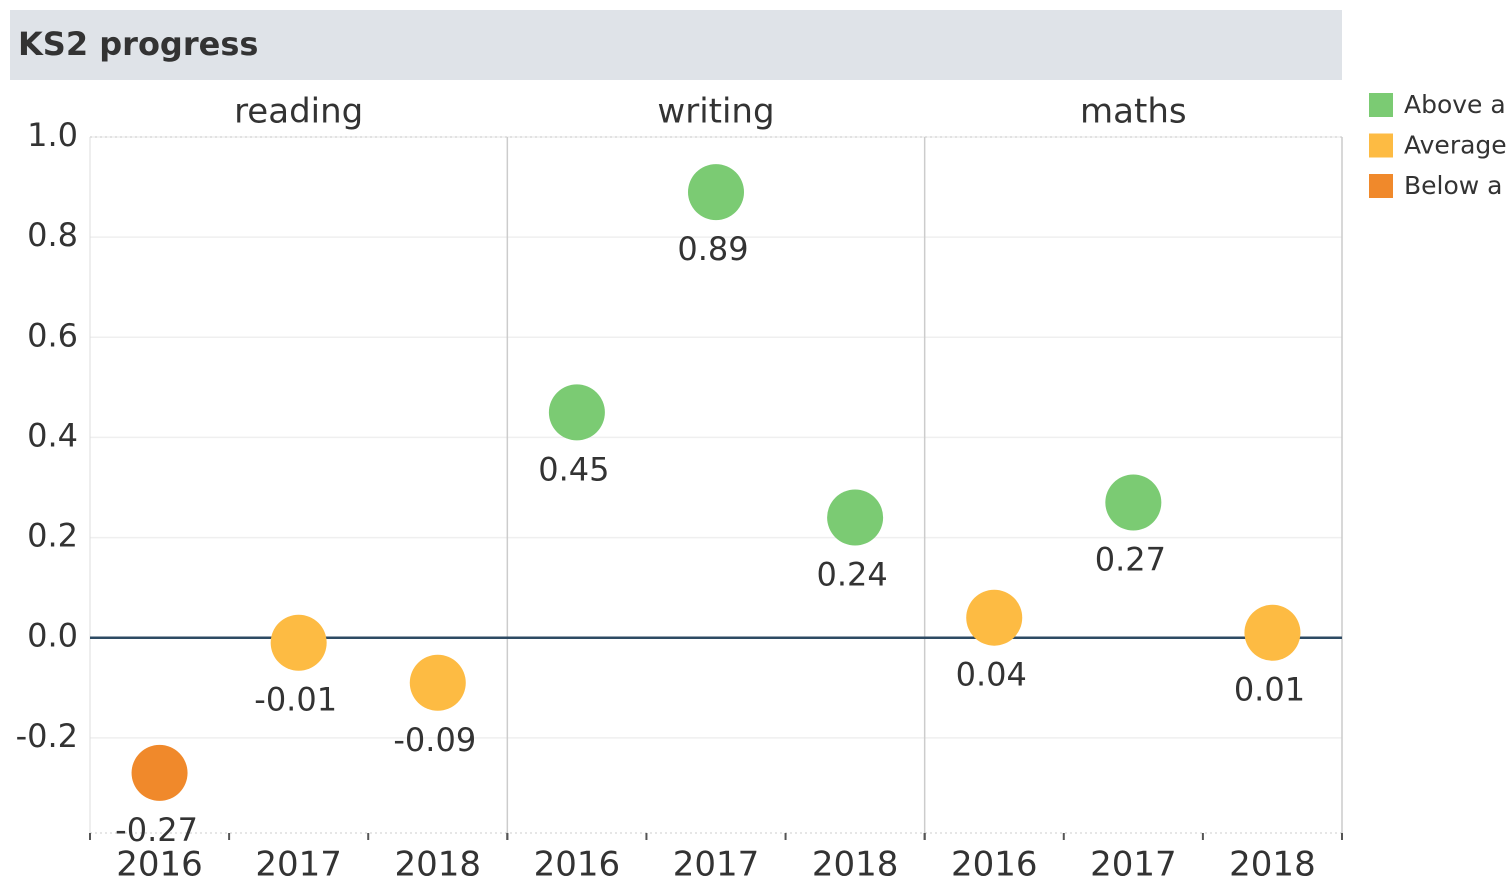  What do you see at coordinates (295, 700) in the screenshot?
I see `data-label: -0.01` at bounding box center [295, 700].